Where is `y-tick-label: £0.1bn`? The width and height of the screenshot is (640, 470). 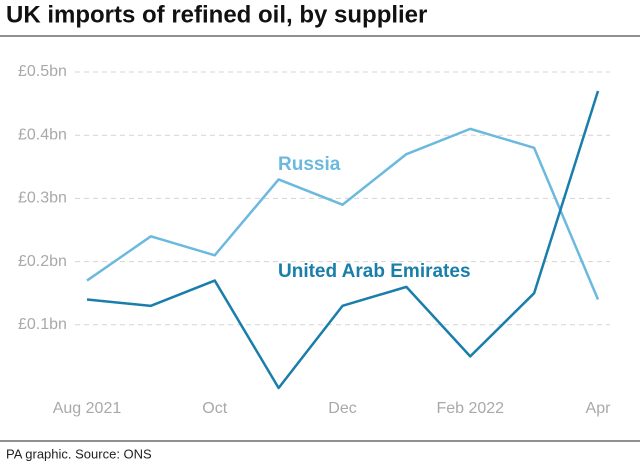 y-tick-label: £0.1bn is located at coordinates (42, 324).